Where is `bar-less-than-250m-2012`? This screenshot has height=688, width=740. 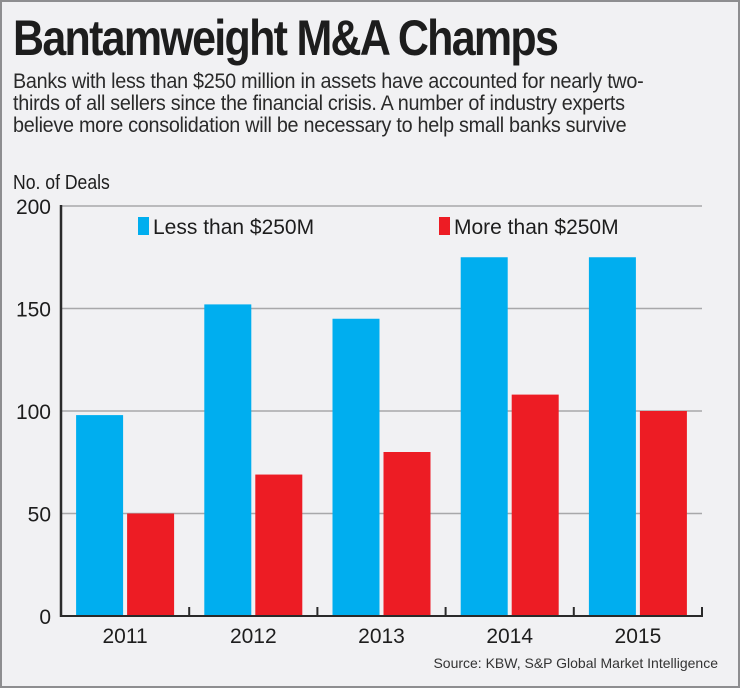
bar-less-than-250m-2012 is located at coordinates (228, 460).